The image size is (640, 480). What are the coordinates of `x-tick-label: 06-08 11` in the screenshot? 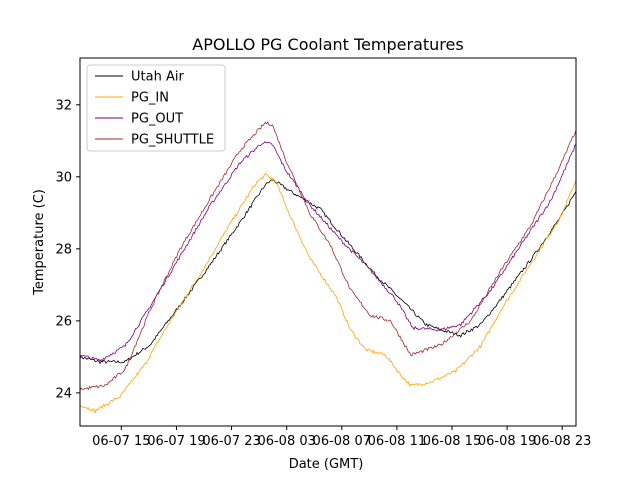 It's located at (397, 441).